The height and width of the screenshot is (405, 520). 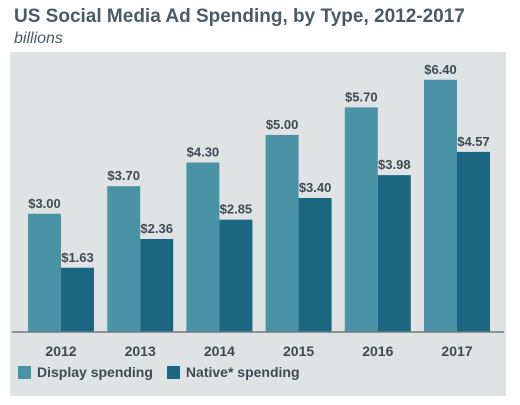 What do you see at coordinates (473, 141) in the screenshot?
I see `data-label-native-2017: $4.57` at bounding box center [473, 141].